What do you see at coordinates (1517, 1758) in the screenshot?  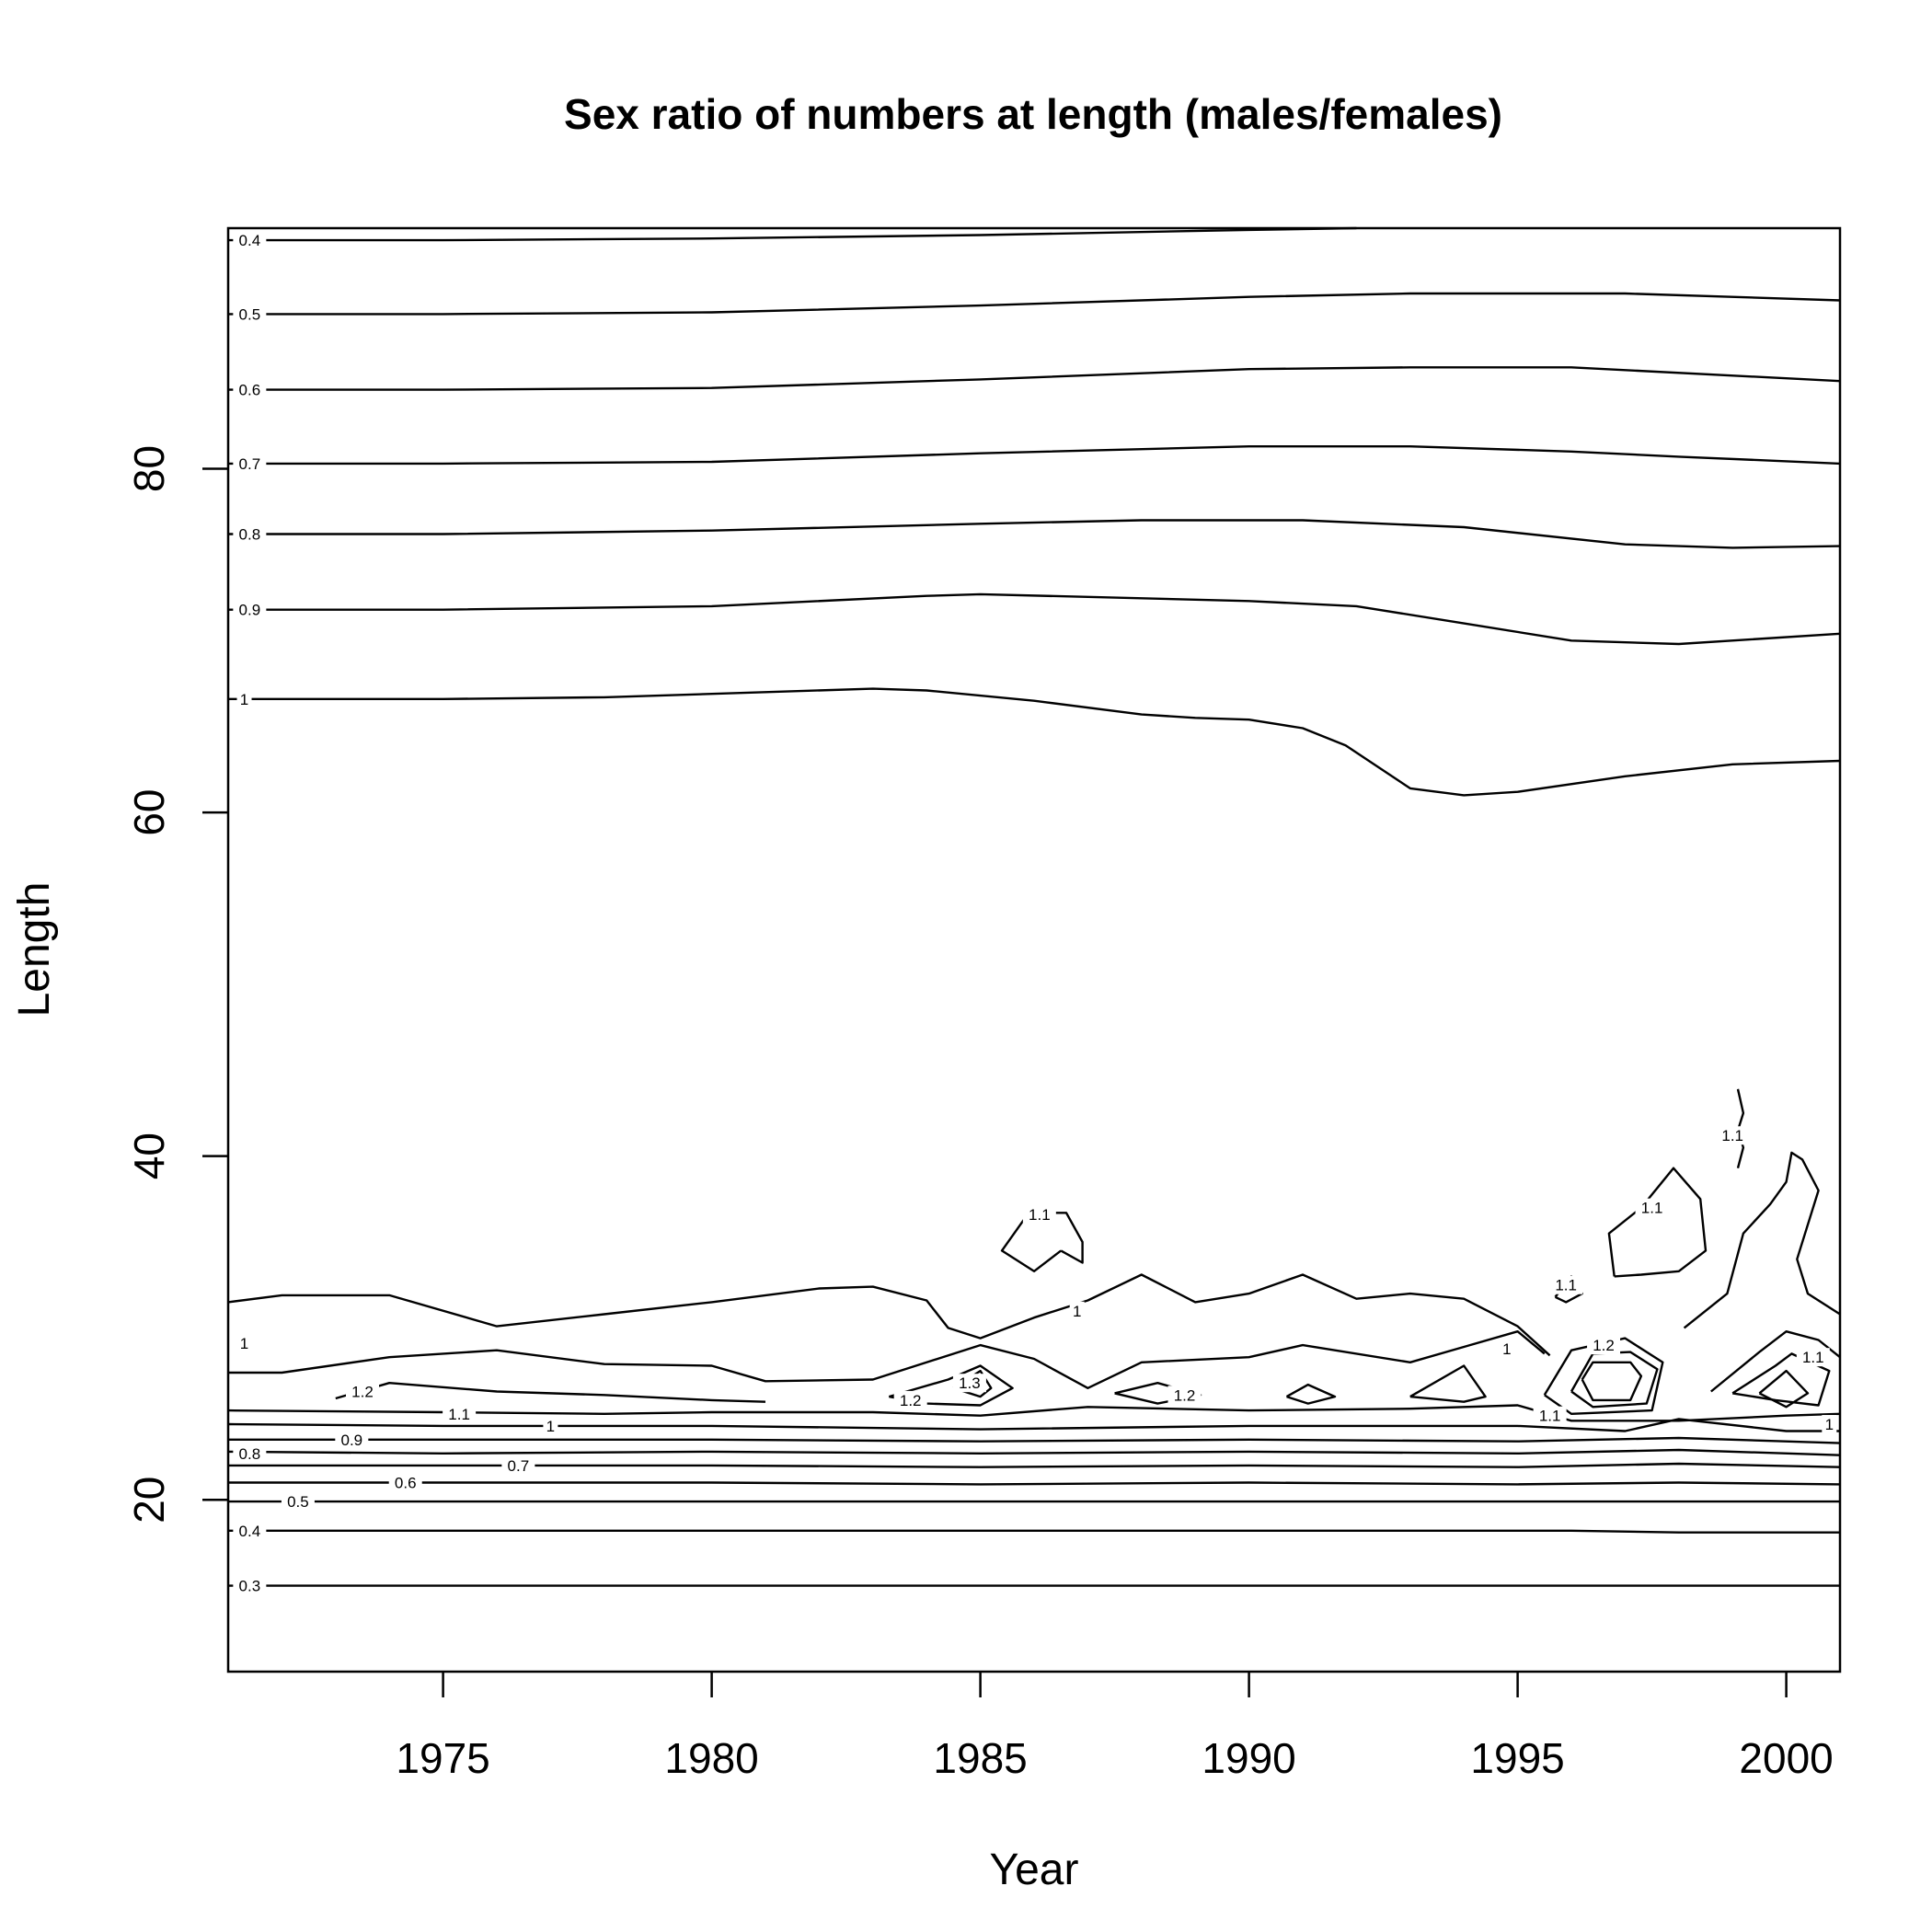 I see `x-tick-label: 1995` at bounding box center [1517, 1758].